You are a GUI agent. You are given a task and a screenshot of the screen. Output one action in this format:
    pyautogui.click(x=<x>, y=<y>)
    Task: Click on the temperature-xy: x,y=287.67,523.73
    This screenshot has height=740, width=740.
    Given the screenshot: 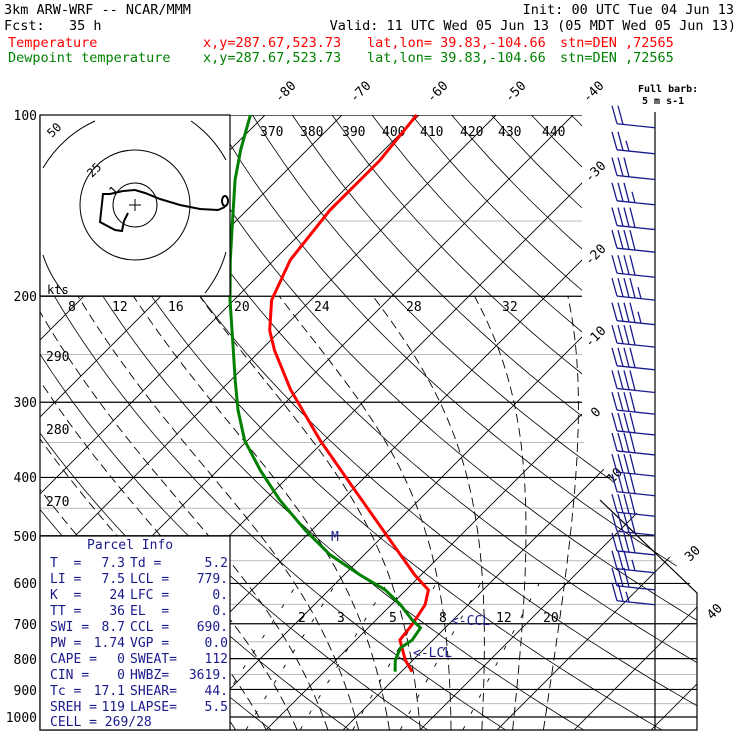 What is the action you would take?
    pyautogui.click(x=272, y=43)
    